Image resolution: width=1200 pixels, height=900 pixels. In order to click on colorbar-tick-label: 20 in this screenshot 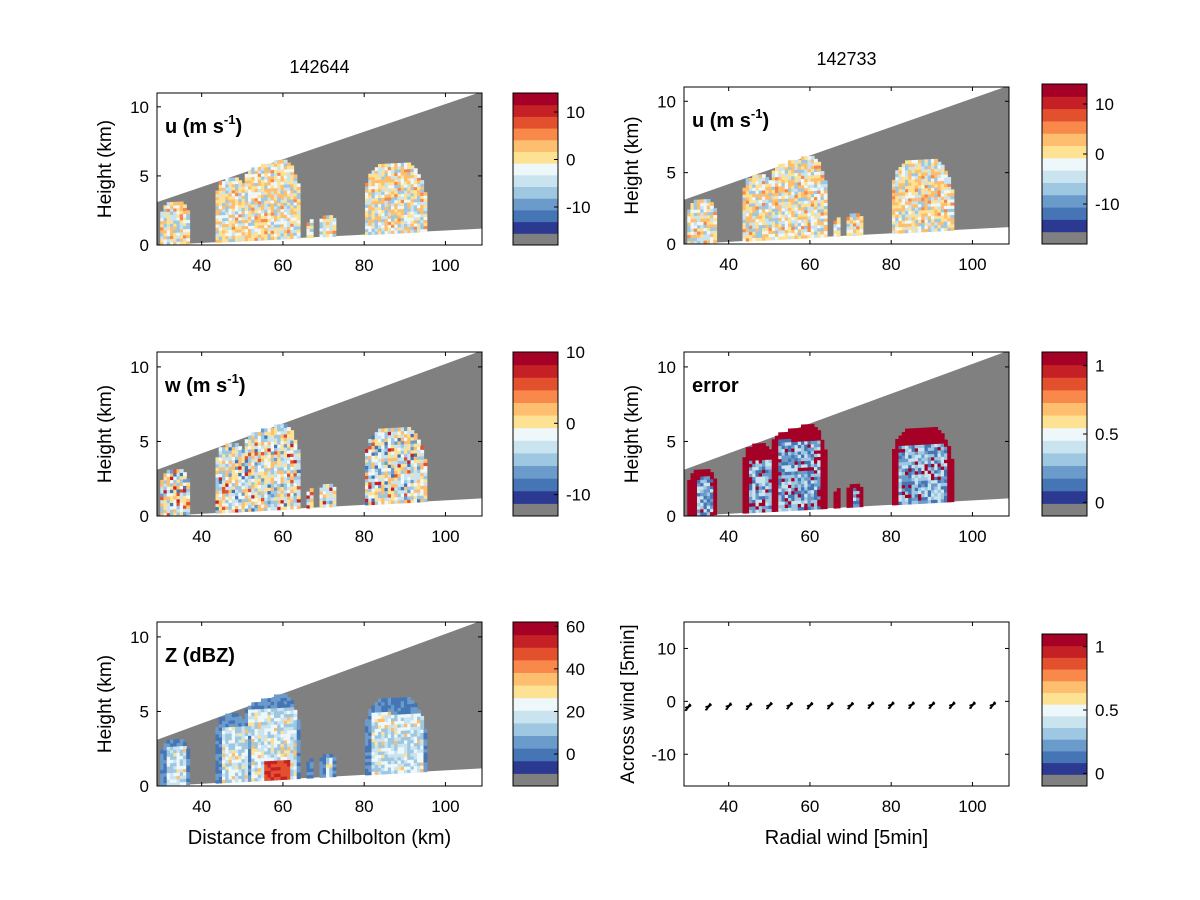, I will do `click(575, 711)`.